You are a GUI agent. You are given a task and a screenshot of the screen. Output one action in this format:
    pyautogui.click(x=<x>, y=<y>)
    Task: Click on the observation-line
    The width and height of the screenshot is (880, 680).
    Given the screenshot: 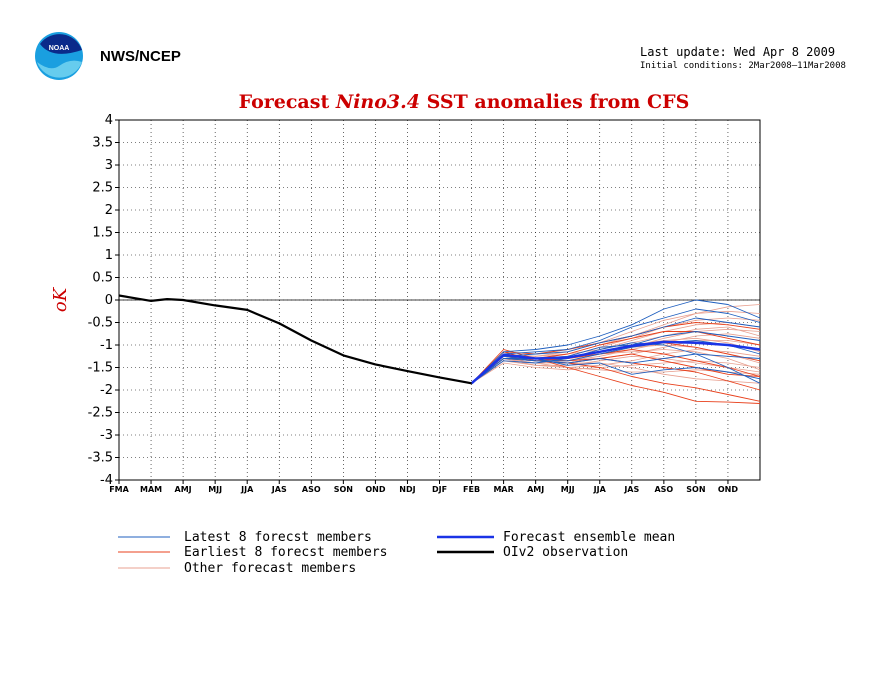 What is the action you would take?
    pyautogui.click(x=295, y=339)
    